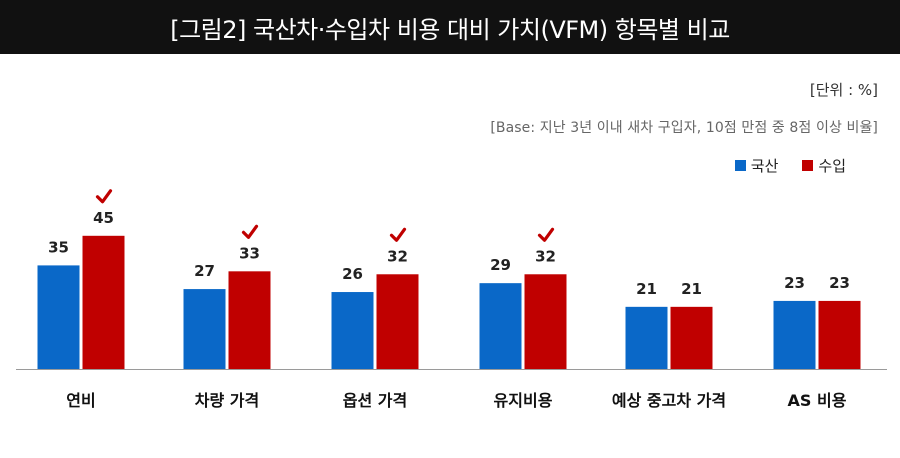 The height and width of the screenshot is (458, 900). What do you see at coordinates (58, 247) in the screenshot?
I see `data-label-domestic-0: 35` at bounding box center [58, 247].